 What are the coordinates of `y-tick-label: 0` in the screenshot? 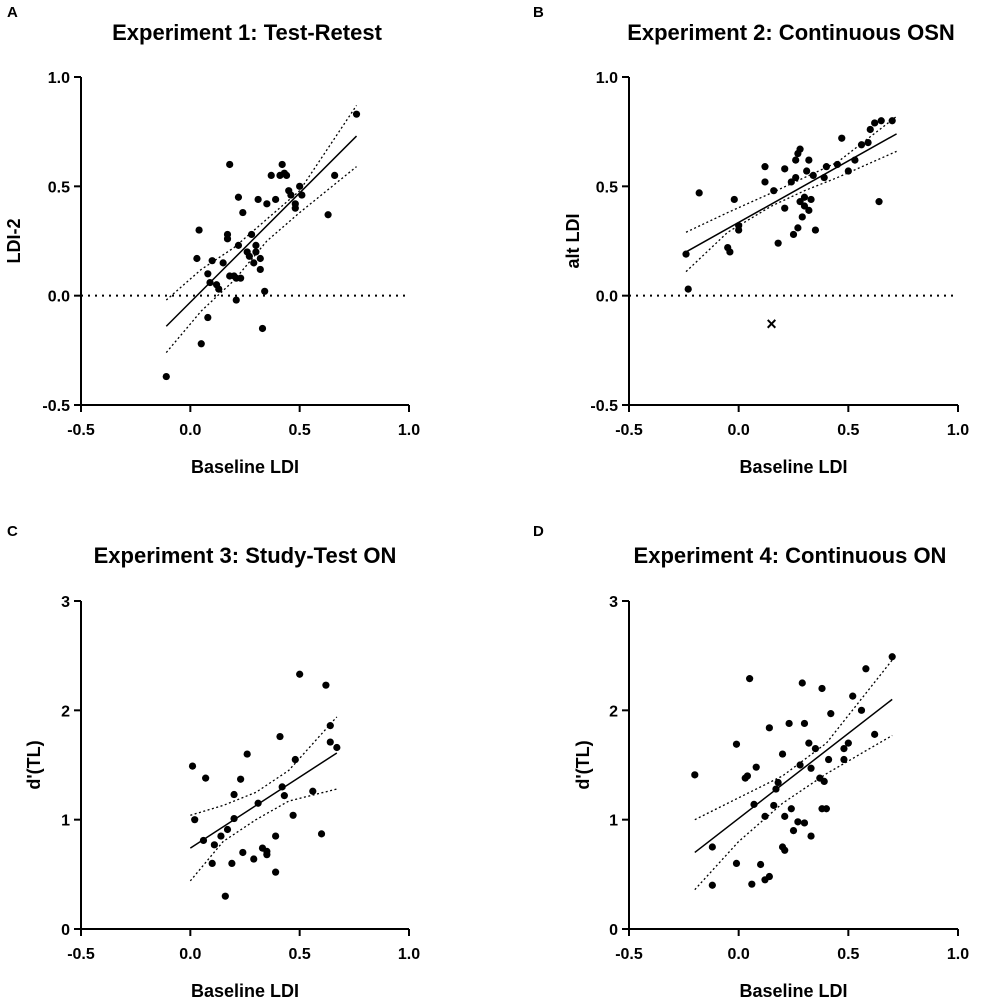 It's located at (65, 930).